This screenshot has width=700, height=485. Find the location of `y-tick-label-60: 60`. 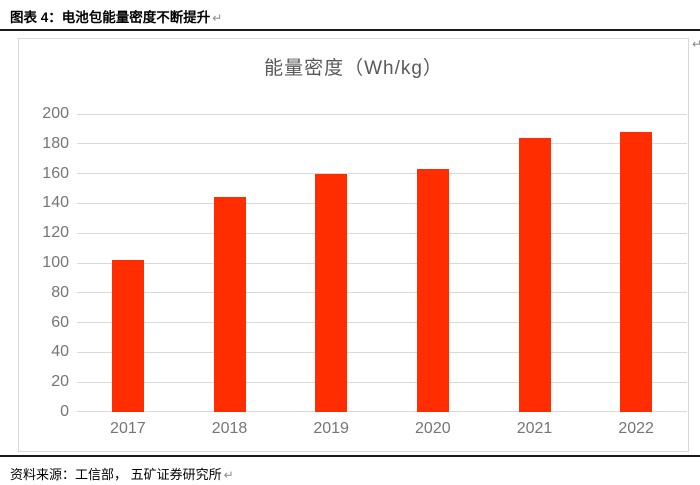

y-tick-label-60: 60 is located at coordinates (60, 322).